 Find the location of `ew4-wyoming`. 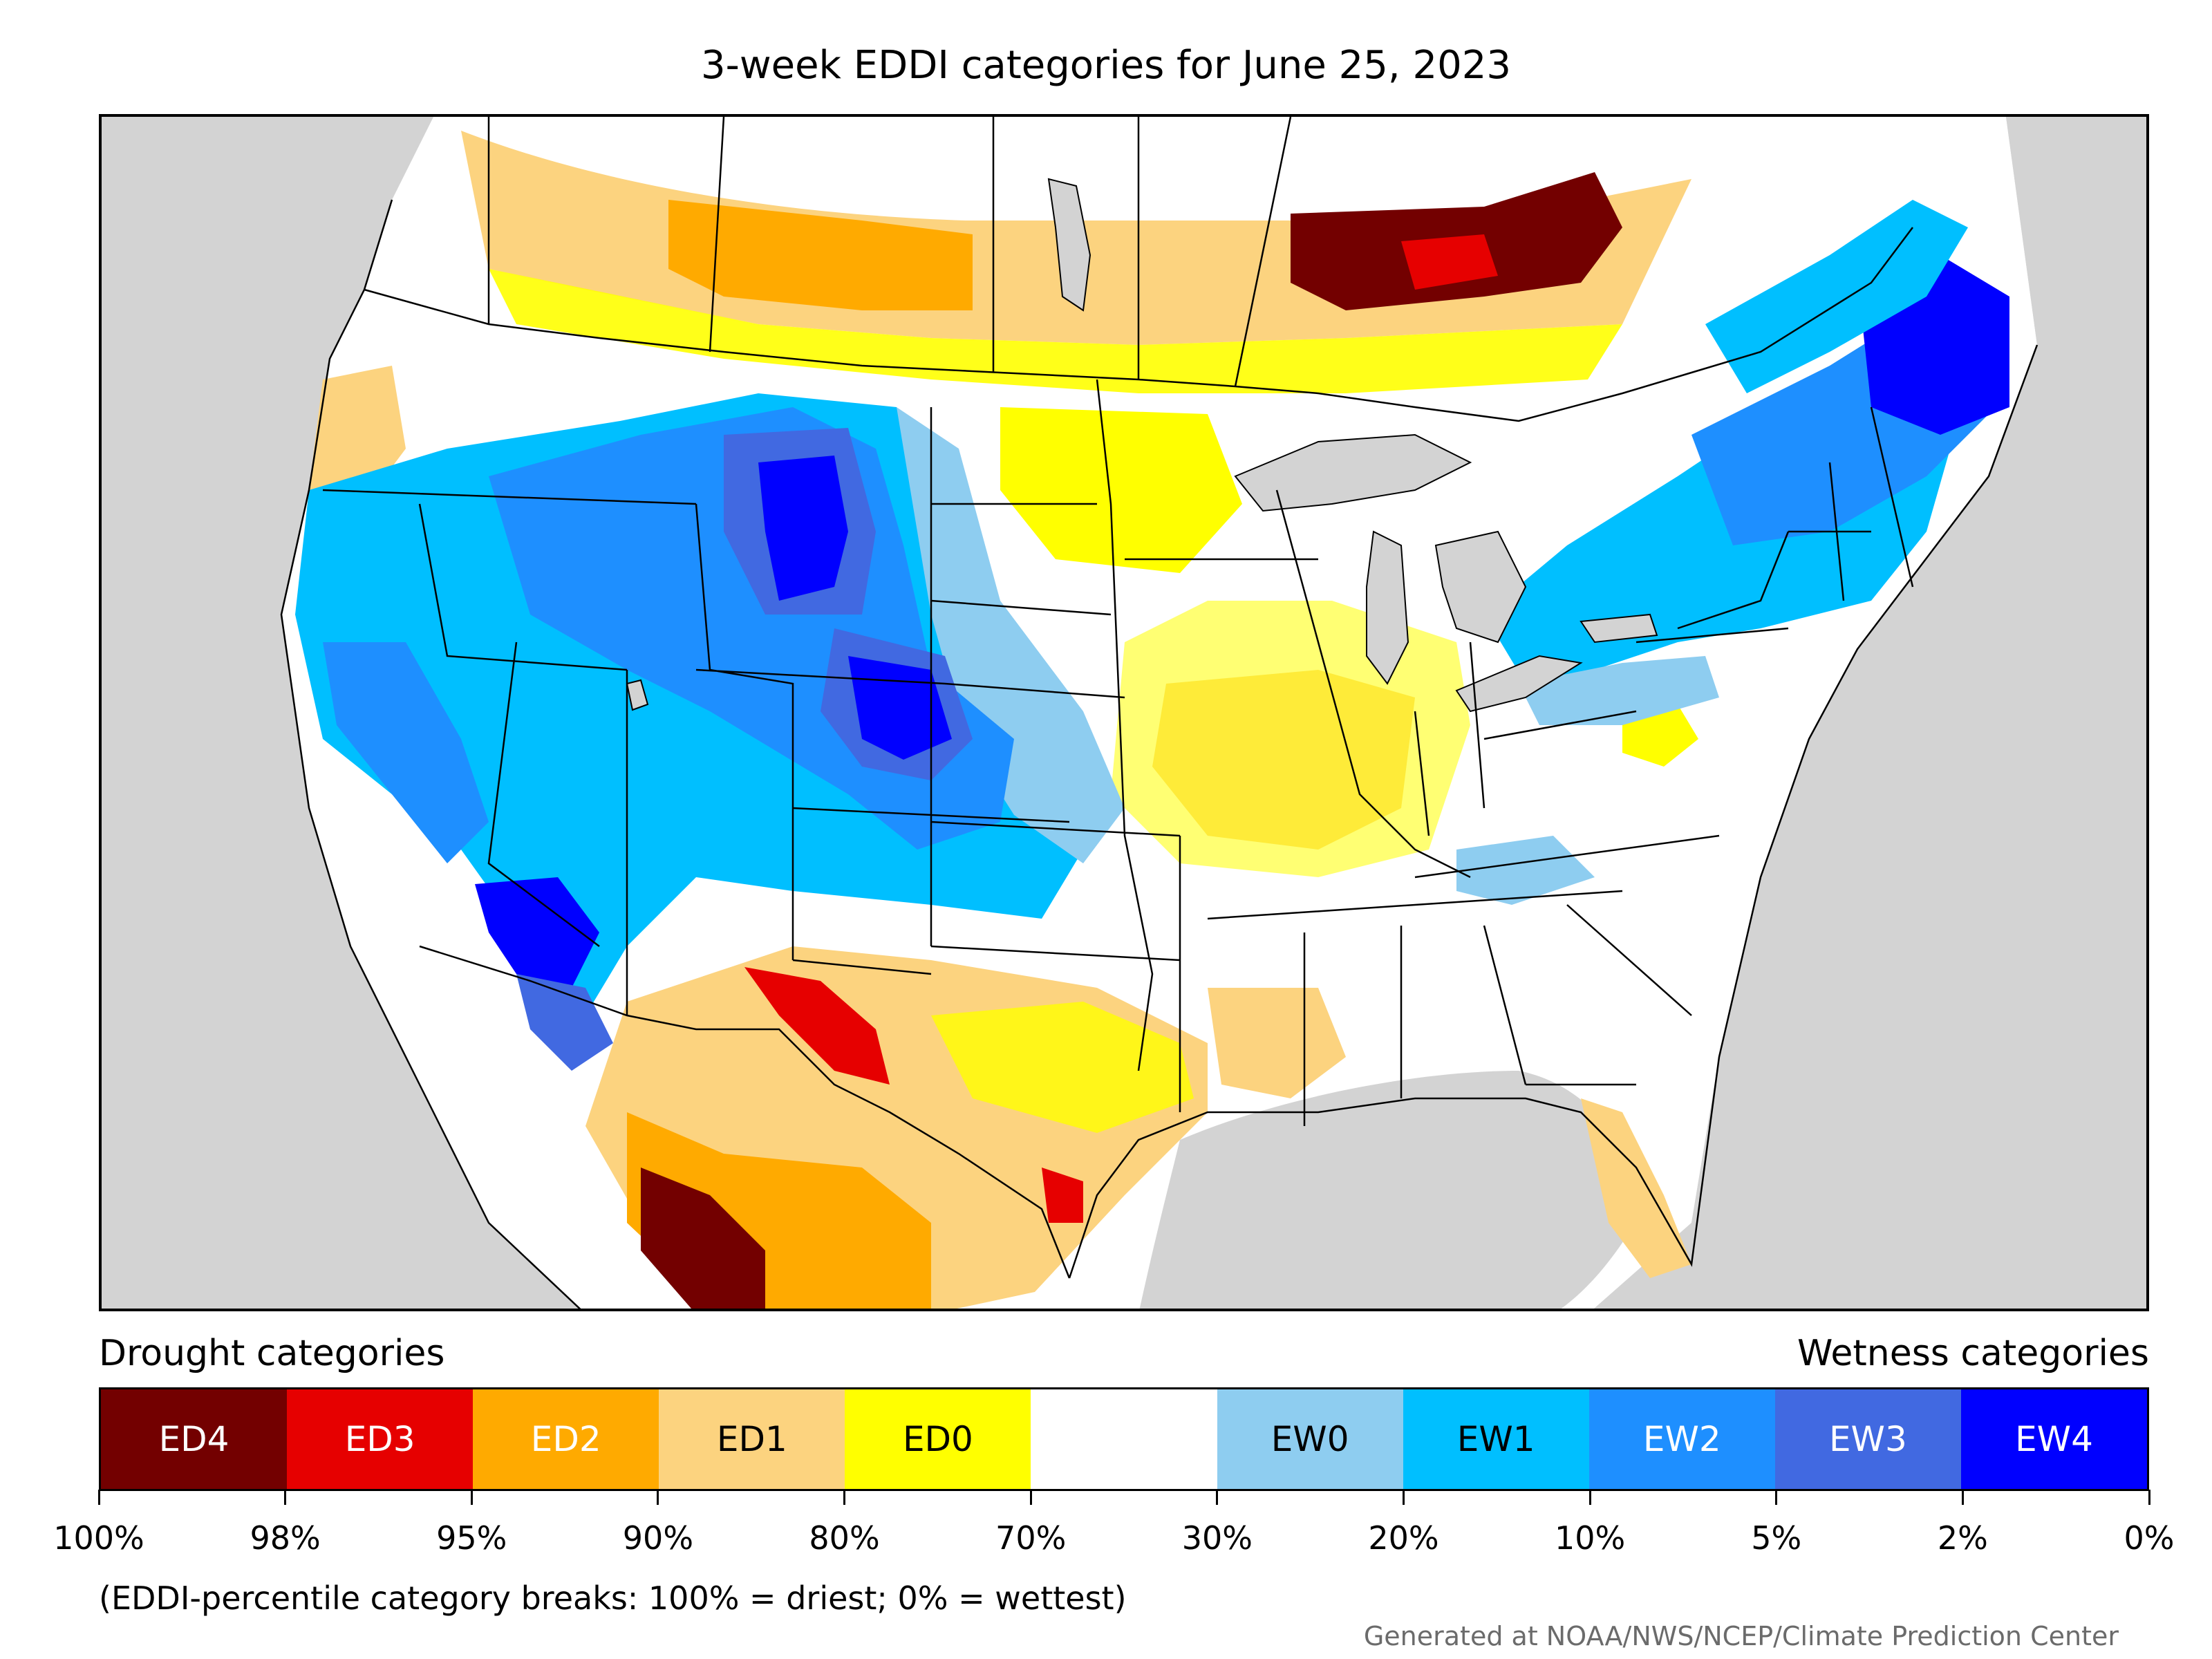

ew4-wyoming is located at coordinates (803, 528).